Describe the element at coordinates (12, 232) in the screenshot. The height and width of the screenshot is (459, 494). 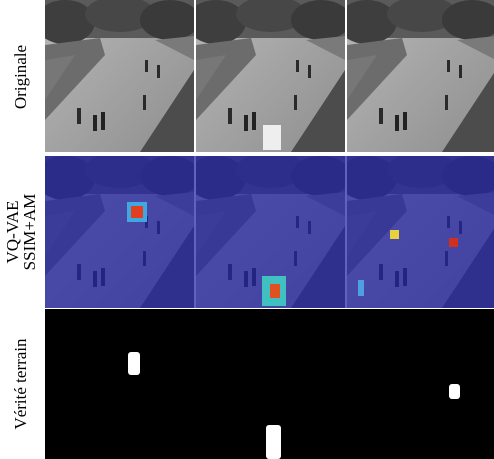
I see `row-label: VQ-VAE` at that location.